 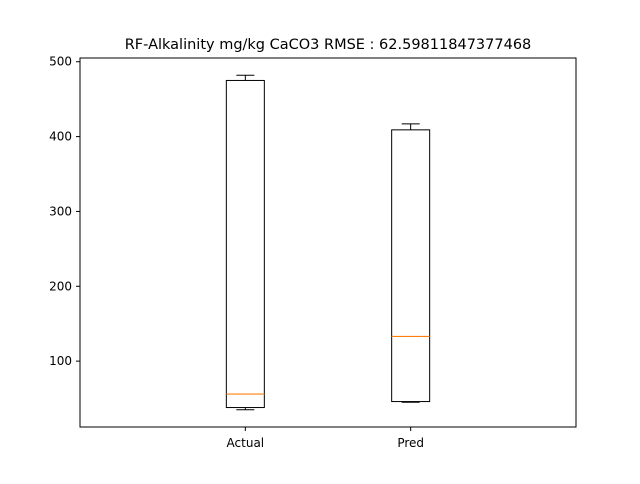 What do you see at coordinates (60, 211) in the screenshot?
I see `y-tick-label: 300` at bounding box center [60, 211].